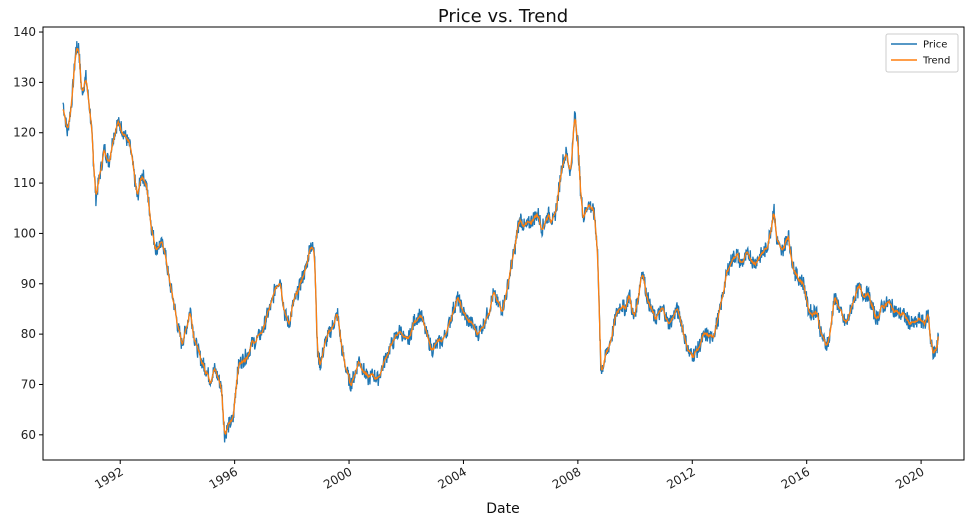  I want to click on y-tick-label: 100, so click(24, 233).